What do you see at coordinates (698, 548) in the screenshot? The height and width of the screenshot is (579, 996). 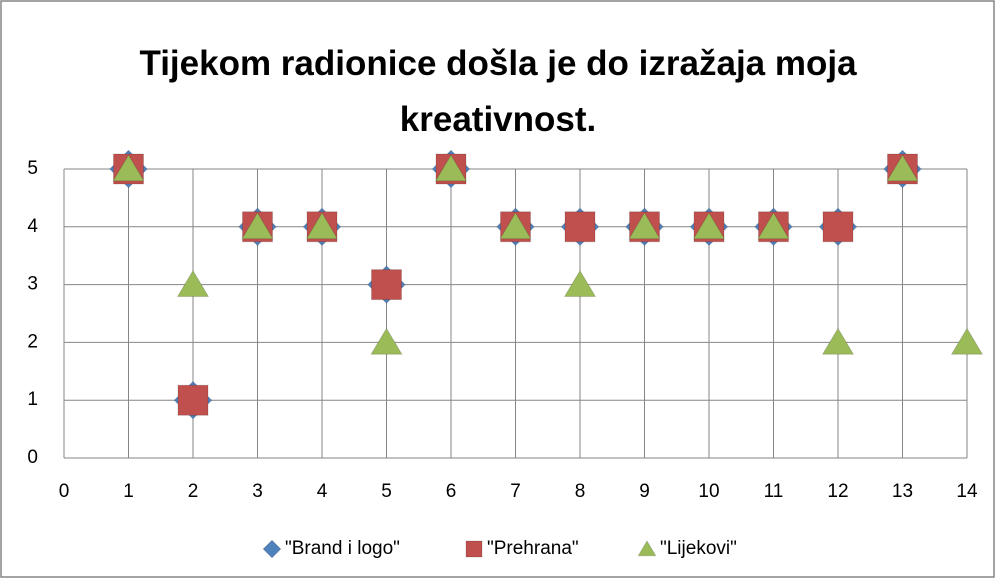 I see `legend-label: "Lijekovi"` at bounding box center [698, 548].